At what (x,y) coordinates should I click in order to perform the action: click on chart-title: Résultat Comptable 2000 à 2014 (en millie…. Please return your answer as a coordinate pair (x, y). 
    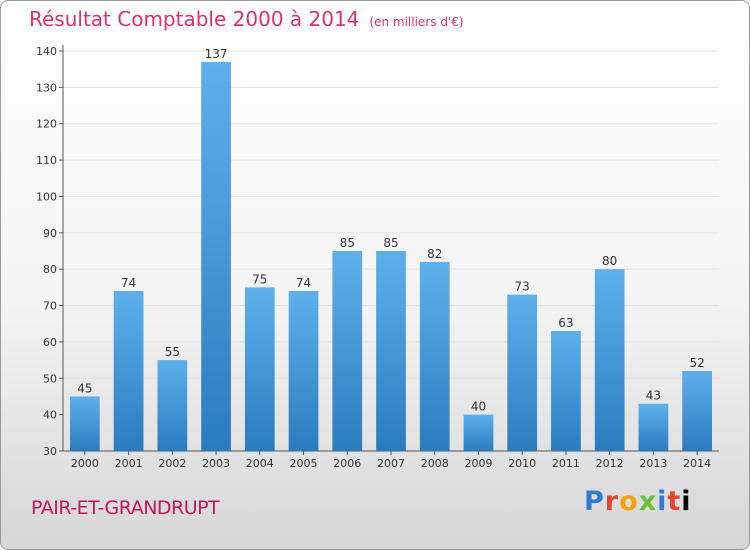
    Looking at the image, I should click on (246, 19).